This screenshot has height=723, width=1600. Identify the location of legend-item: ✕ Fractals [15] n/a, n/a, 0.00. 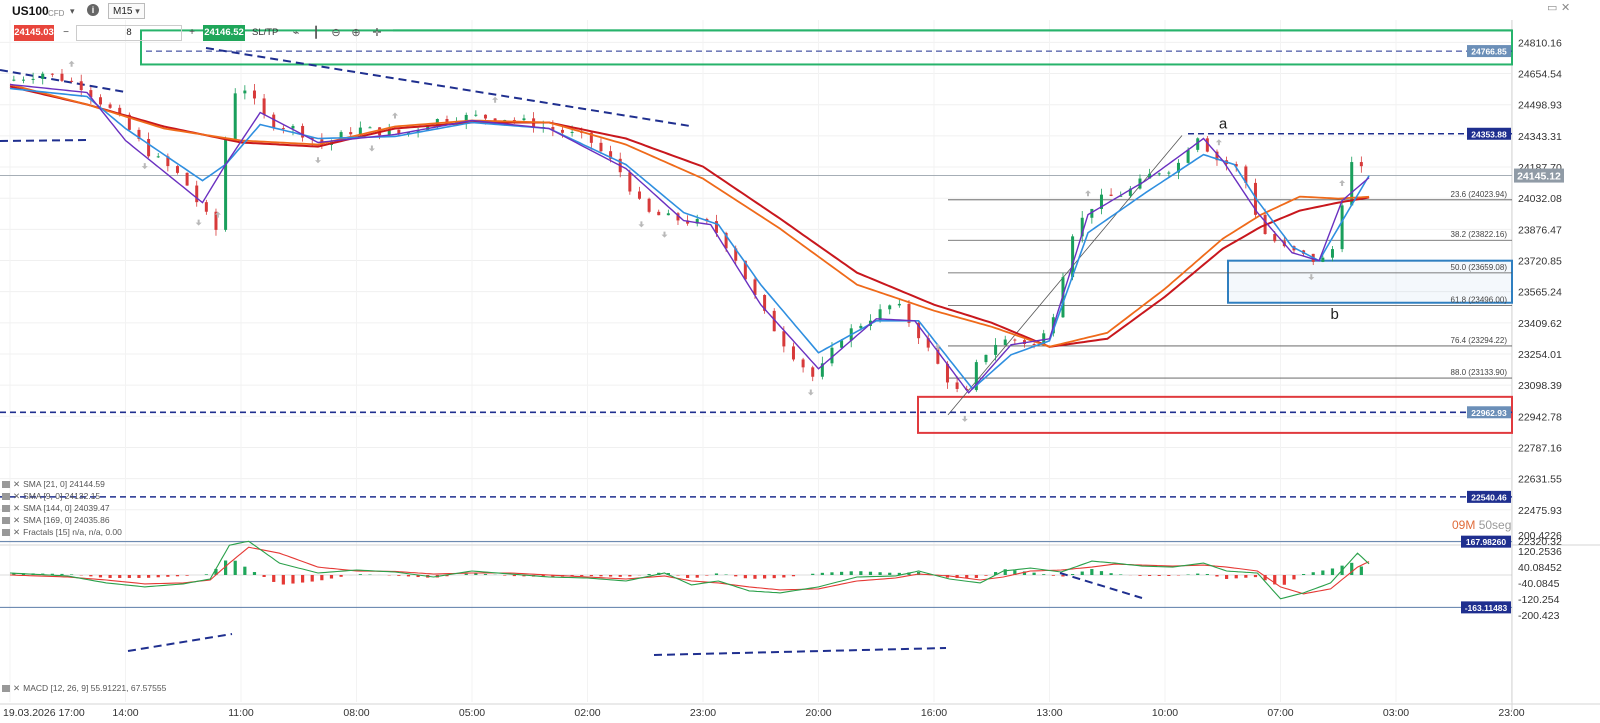
(62, 532).